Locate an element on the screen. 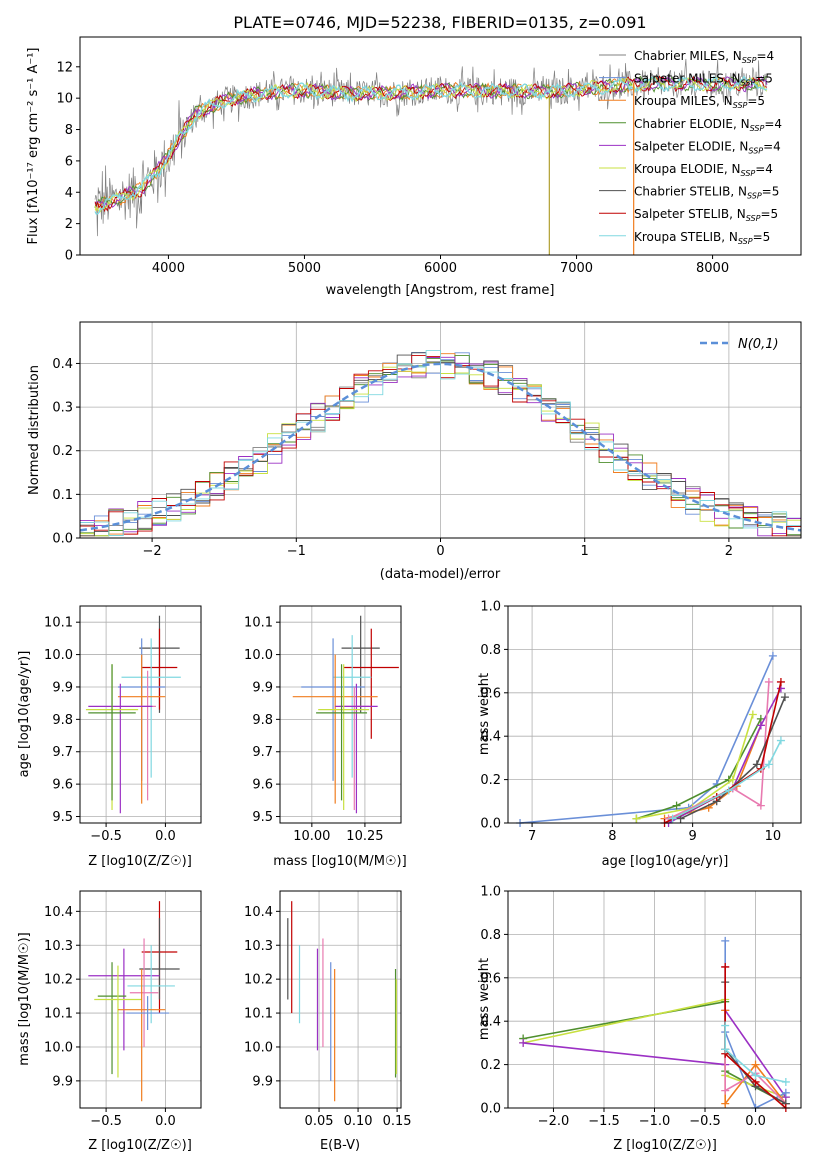 Image resolution: width=819 pixels, height=1170 pixels. z-age-ytick-label: 9.9 is located at coordinates (62, 687).